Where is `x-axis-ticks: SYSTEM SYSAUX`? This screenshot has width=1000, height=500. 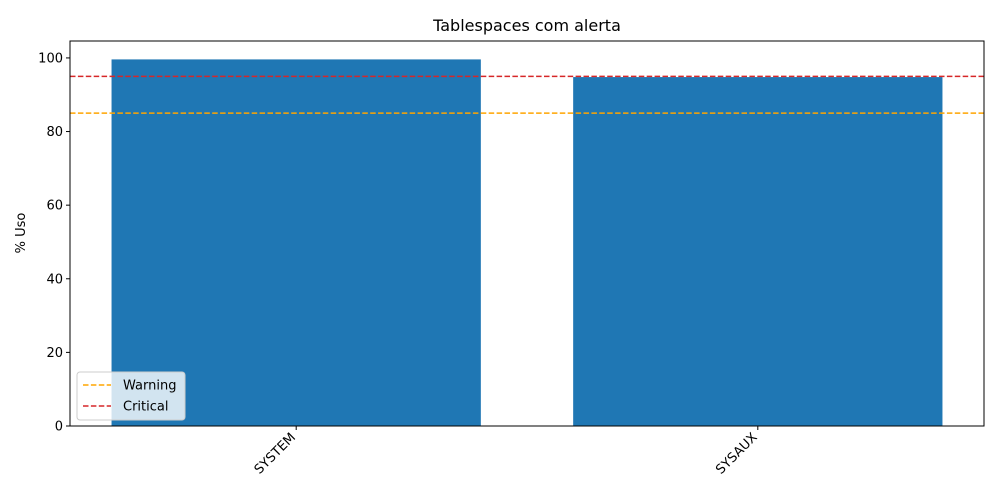
x-axis-ticks: SYSTEM SYSAUX is located at coordinates (506, 452).